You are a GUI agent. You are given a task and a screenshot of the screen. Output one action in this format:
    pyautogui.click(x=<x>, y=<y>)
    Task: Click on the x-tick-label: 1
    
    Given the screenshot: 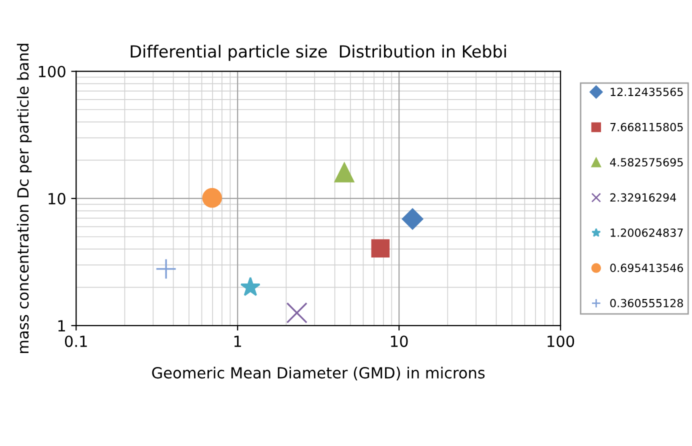 What is the action you would take?
    pyautogui.click(x=238, y=341)
    